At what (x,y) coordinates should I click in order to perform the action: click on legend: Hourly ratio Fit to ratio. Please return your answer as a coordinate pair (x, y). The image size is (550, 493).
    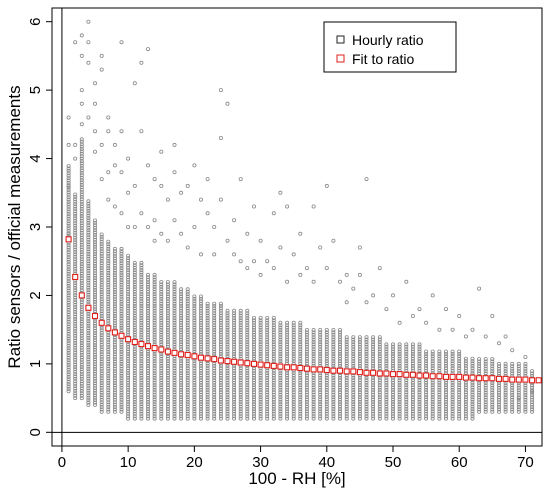
    Looking at the image, I should click on (390, 47).